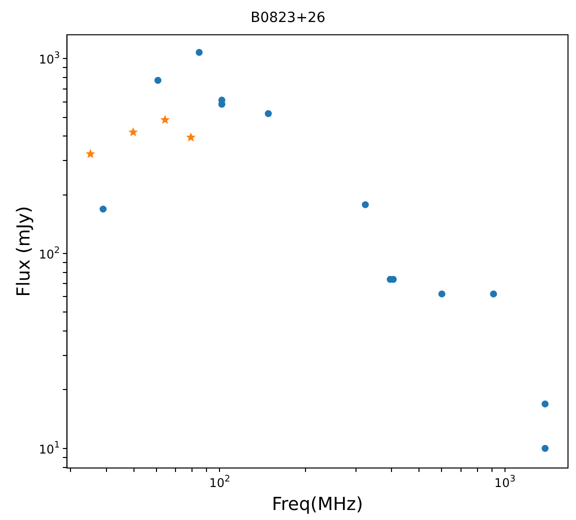  What do you see at coordinates (288, 18) in the screenshot?
I see `chart-title: B0823+26` at bounding box center [288, 18].